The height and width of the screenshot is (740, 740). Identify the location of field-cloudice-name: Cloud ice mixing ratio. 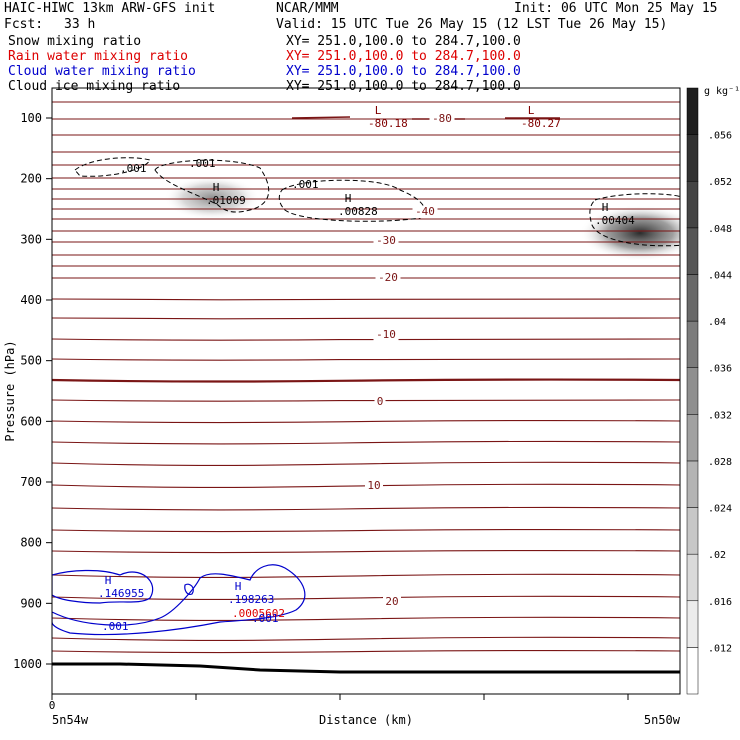
(94, 86).